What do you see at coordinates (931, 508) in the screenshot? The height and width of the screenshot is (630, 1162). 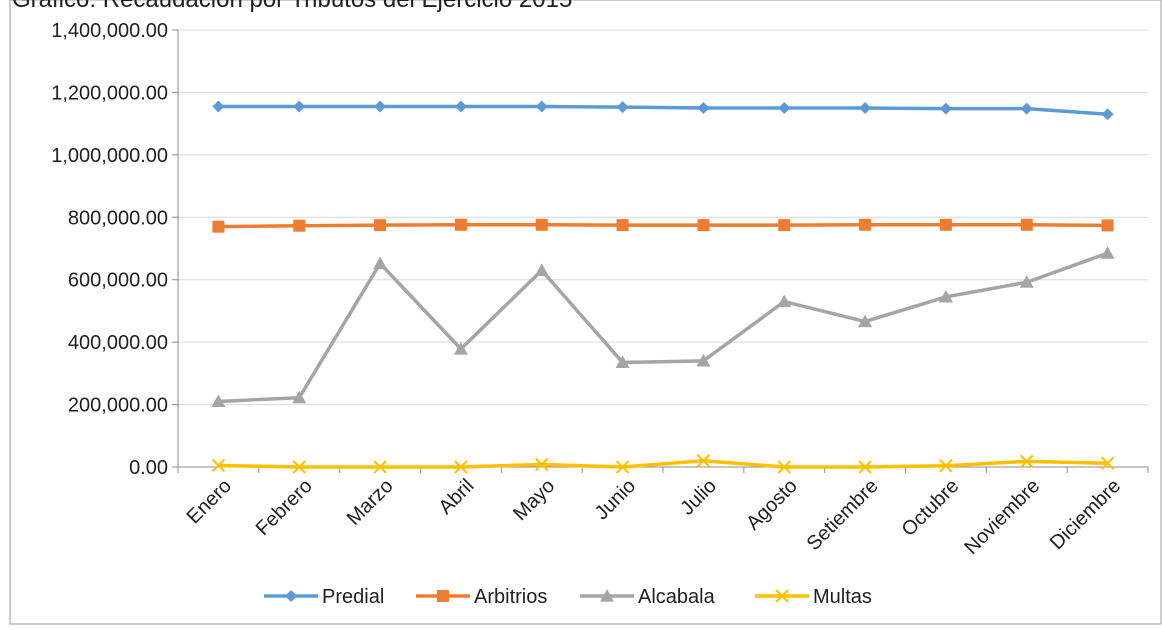 I see `x-tick-label: Octubre` at bounding box center [931, 508].